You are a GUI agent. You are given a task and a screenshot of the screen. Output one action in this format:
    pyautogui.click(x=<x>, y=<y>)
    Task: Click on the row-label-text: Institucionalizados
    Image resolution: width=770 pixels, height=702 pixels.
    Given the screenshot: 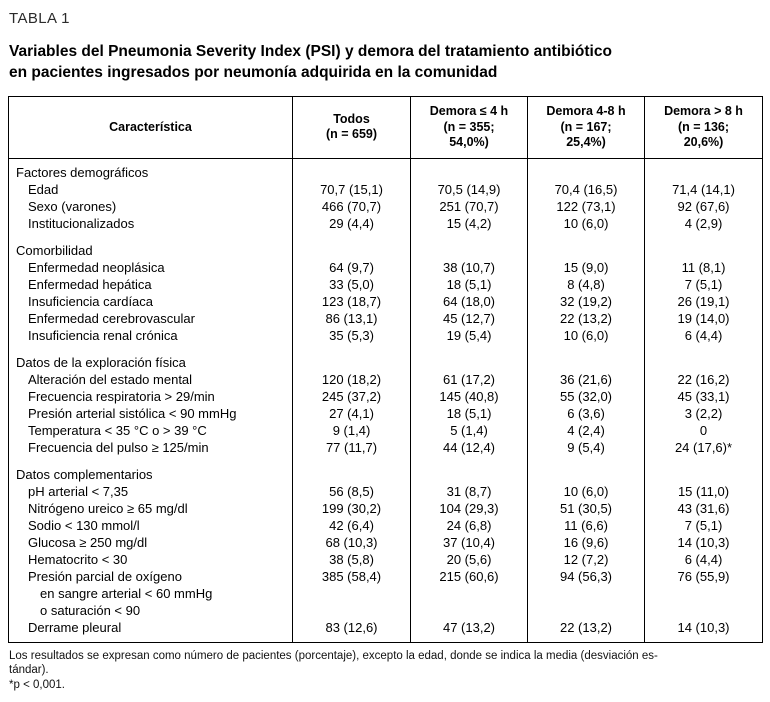 What is the action you would take?
    pyautogui.click(x=81, y=223)
    